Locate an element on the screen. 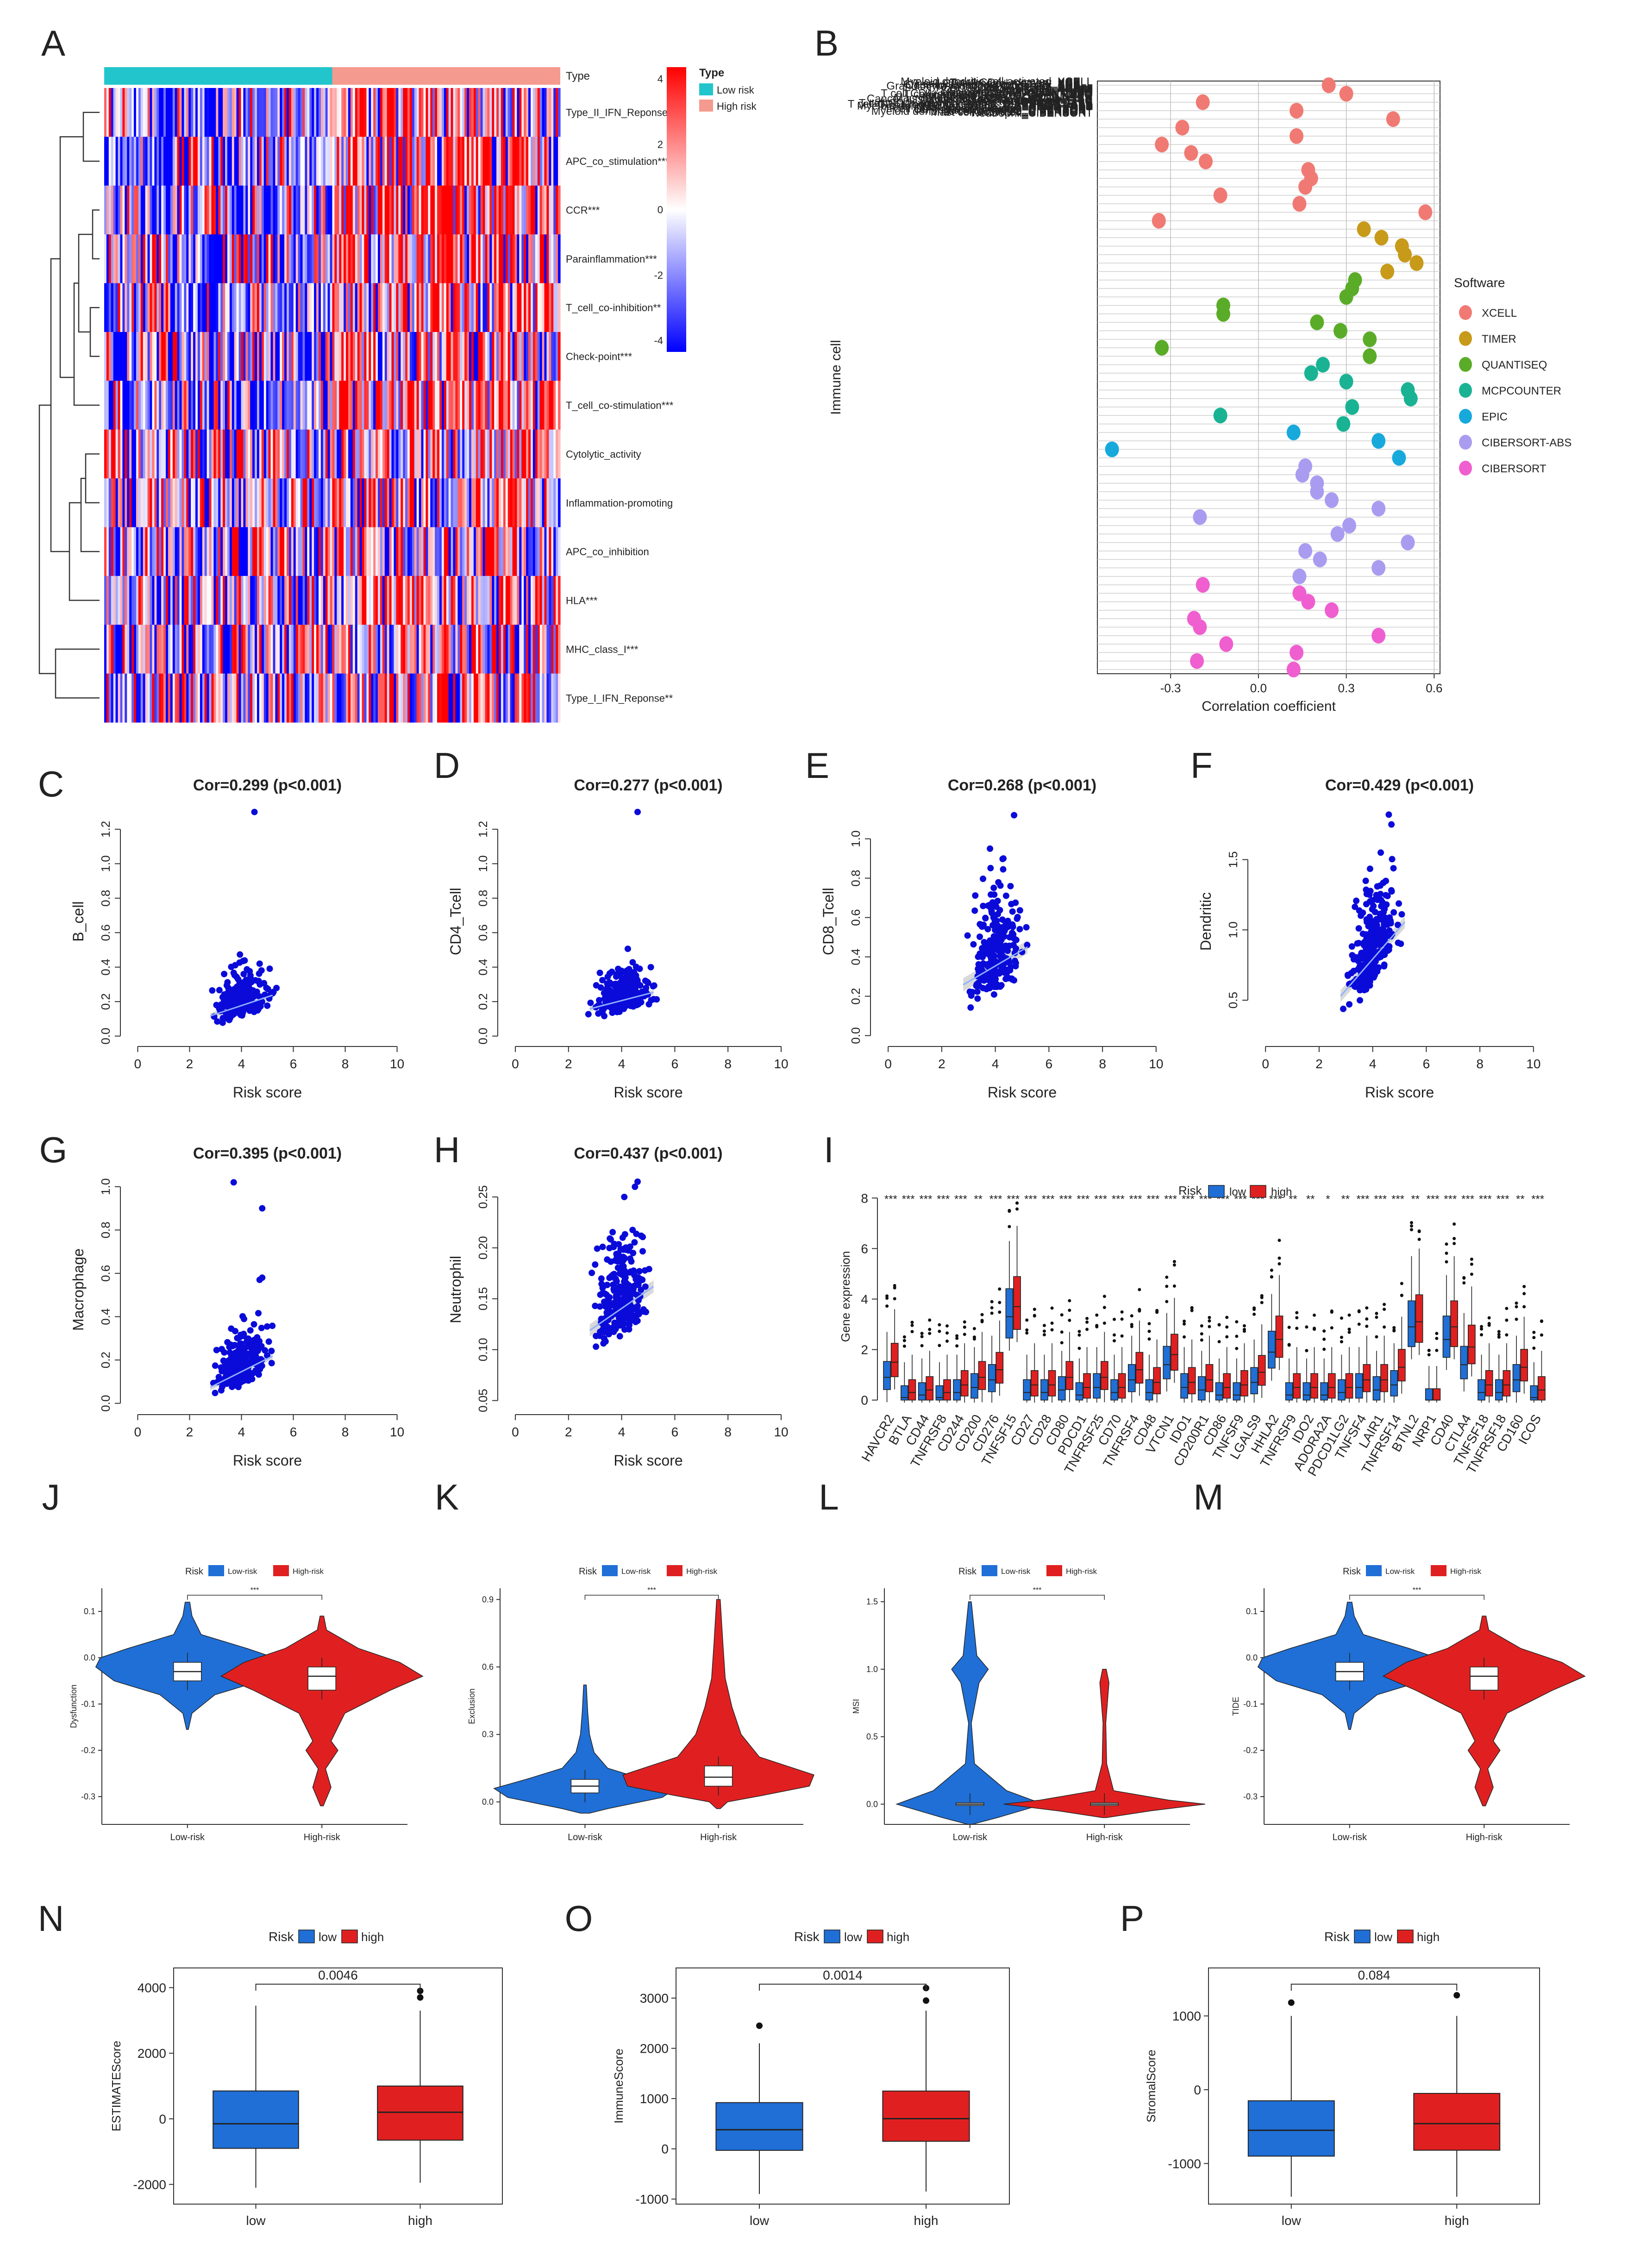 Image resolution: width=1628 pixels, height=2268 pixels. y-tick-label: uncharacterized cell_QUANTISEQ is located at coordinates (1007, 95).